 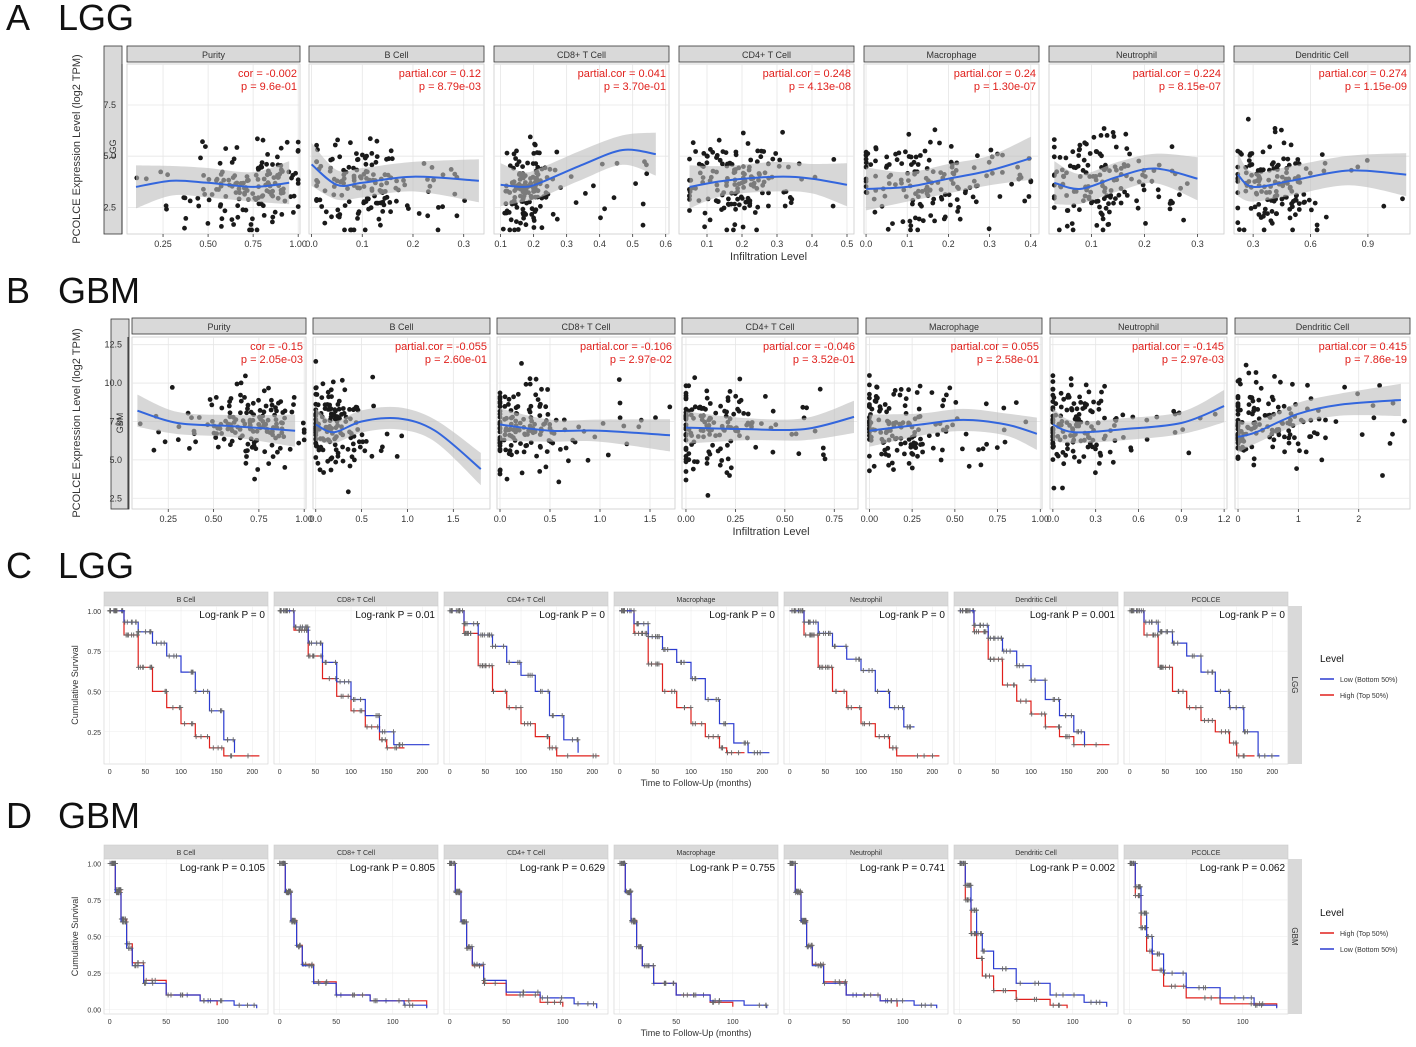 What do you see at coordinates (96, 565) in the screenshot?
I see `panel-title: LGG` at bounding box center [96, 565].